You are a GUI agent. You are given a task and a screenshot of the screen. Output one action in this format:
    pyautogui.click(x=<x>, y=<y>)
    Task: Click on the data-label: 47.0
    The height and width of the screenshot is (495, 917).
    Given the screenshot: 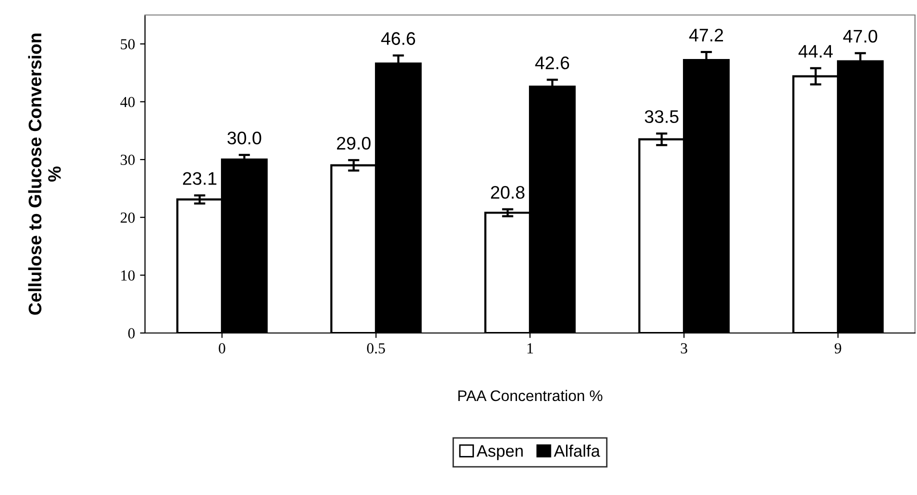 What is the action you would take?
    pyautogui.click(x=860, y=36)
    